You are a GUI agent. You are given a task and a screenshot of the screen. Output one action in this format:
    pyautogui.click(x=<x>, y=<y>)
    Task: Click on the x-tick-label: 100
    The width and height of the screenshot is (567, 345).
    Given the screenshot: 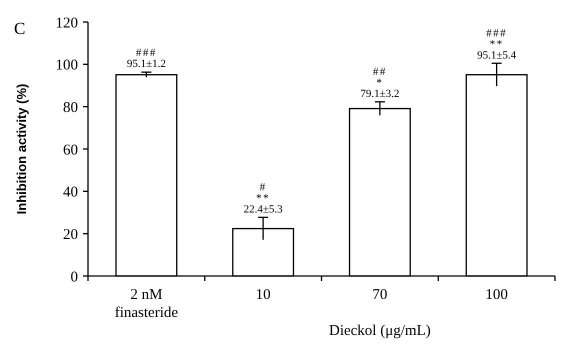 What is the action you would take?
    pyautogui.click(x=496, y=295)
    